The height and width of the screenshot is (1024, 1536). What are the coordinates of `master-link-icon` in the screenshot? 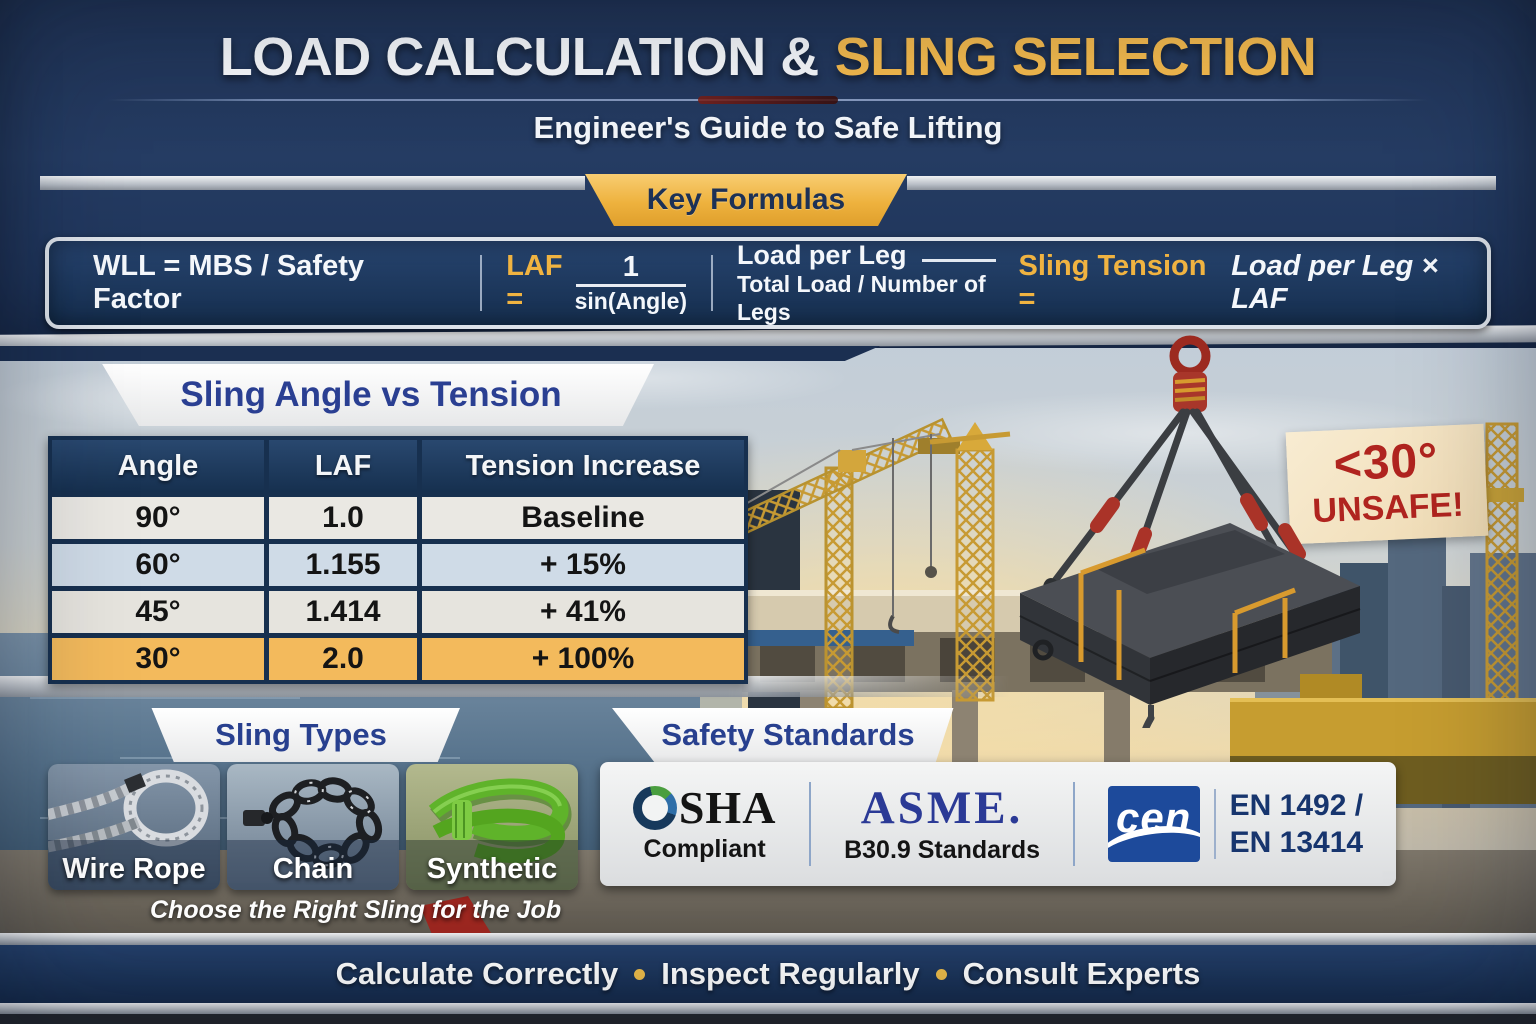 It's located at (1190, 373).